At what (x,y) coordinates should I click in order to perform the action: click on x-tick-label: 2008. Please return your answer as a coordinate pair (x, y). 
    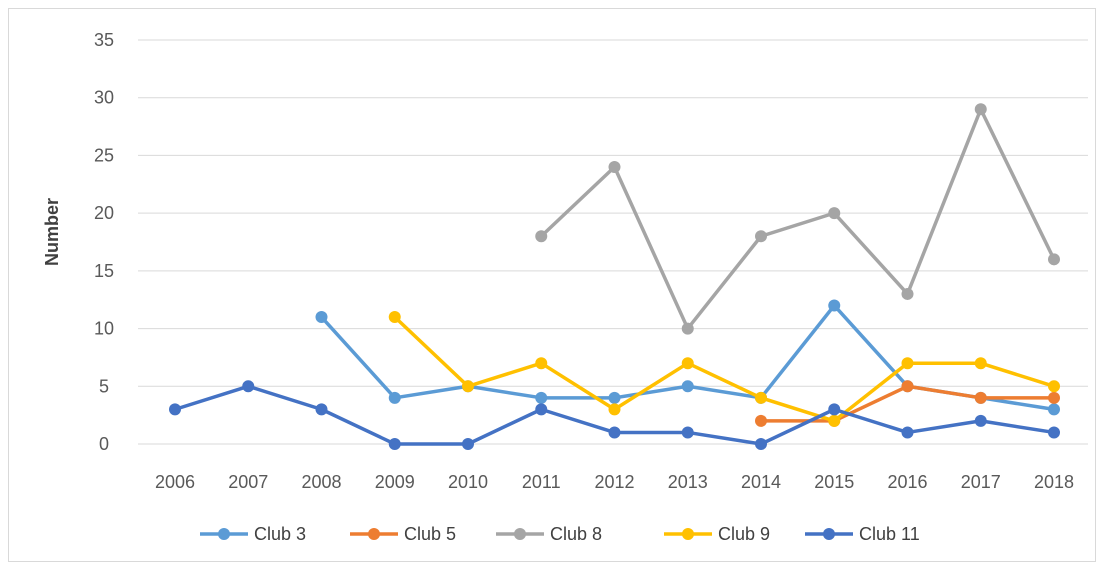
    Looking at the image, I should click on (321, 482).